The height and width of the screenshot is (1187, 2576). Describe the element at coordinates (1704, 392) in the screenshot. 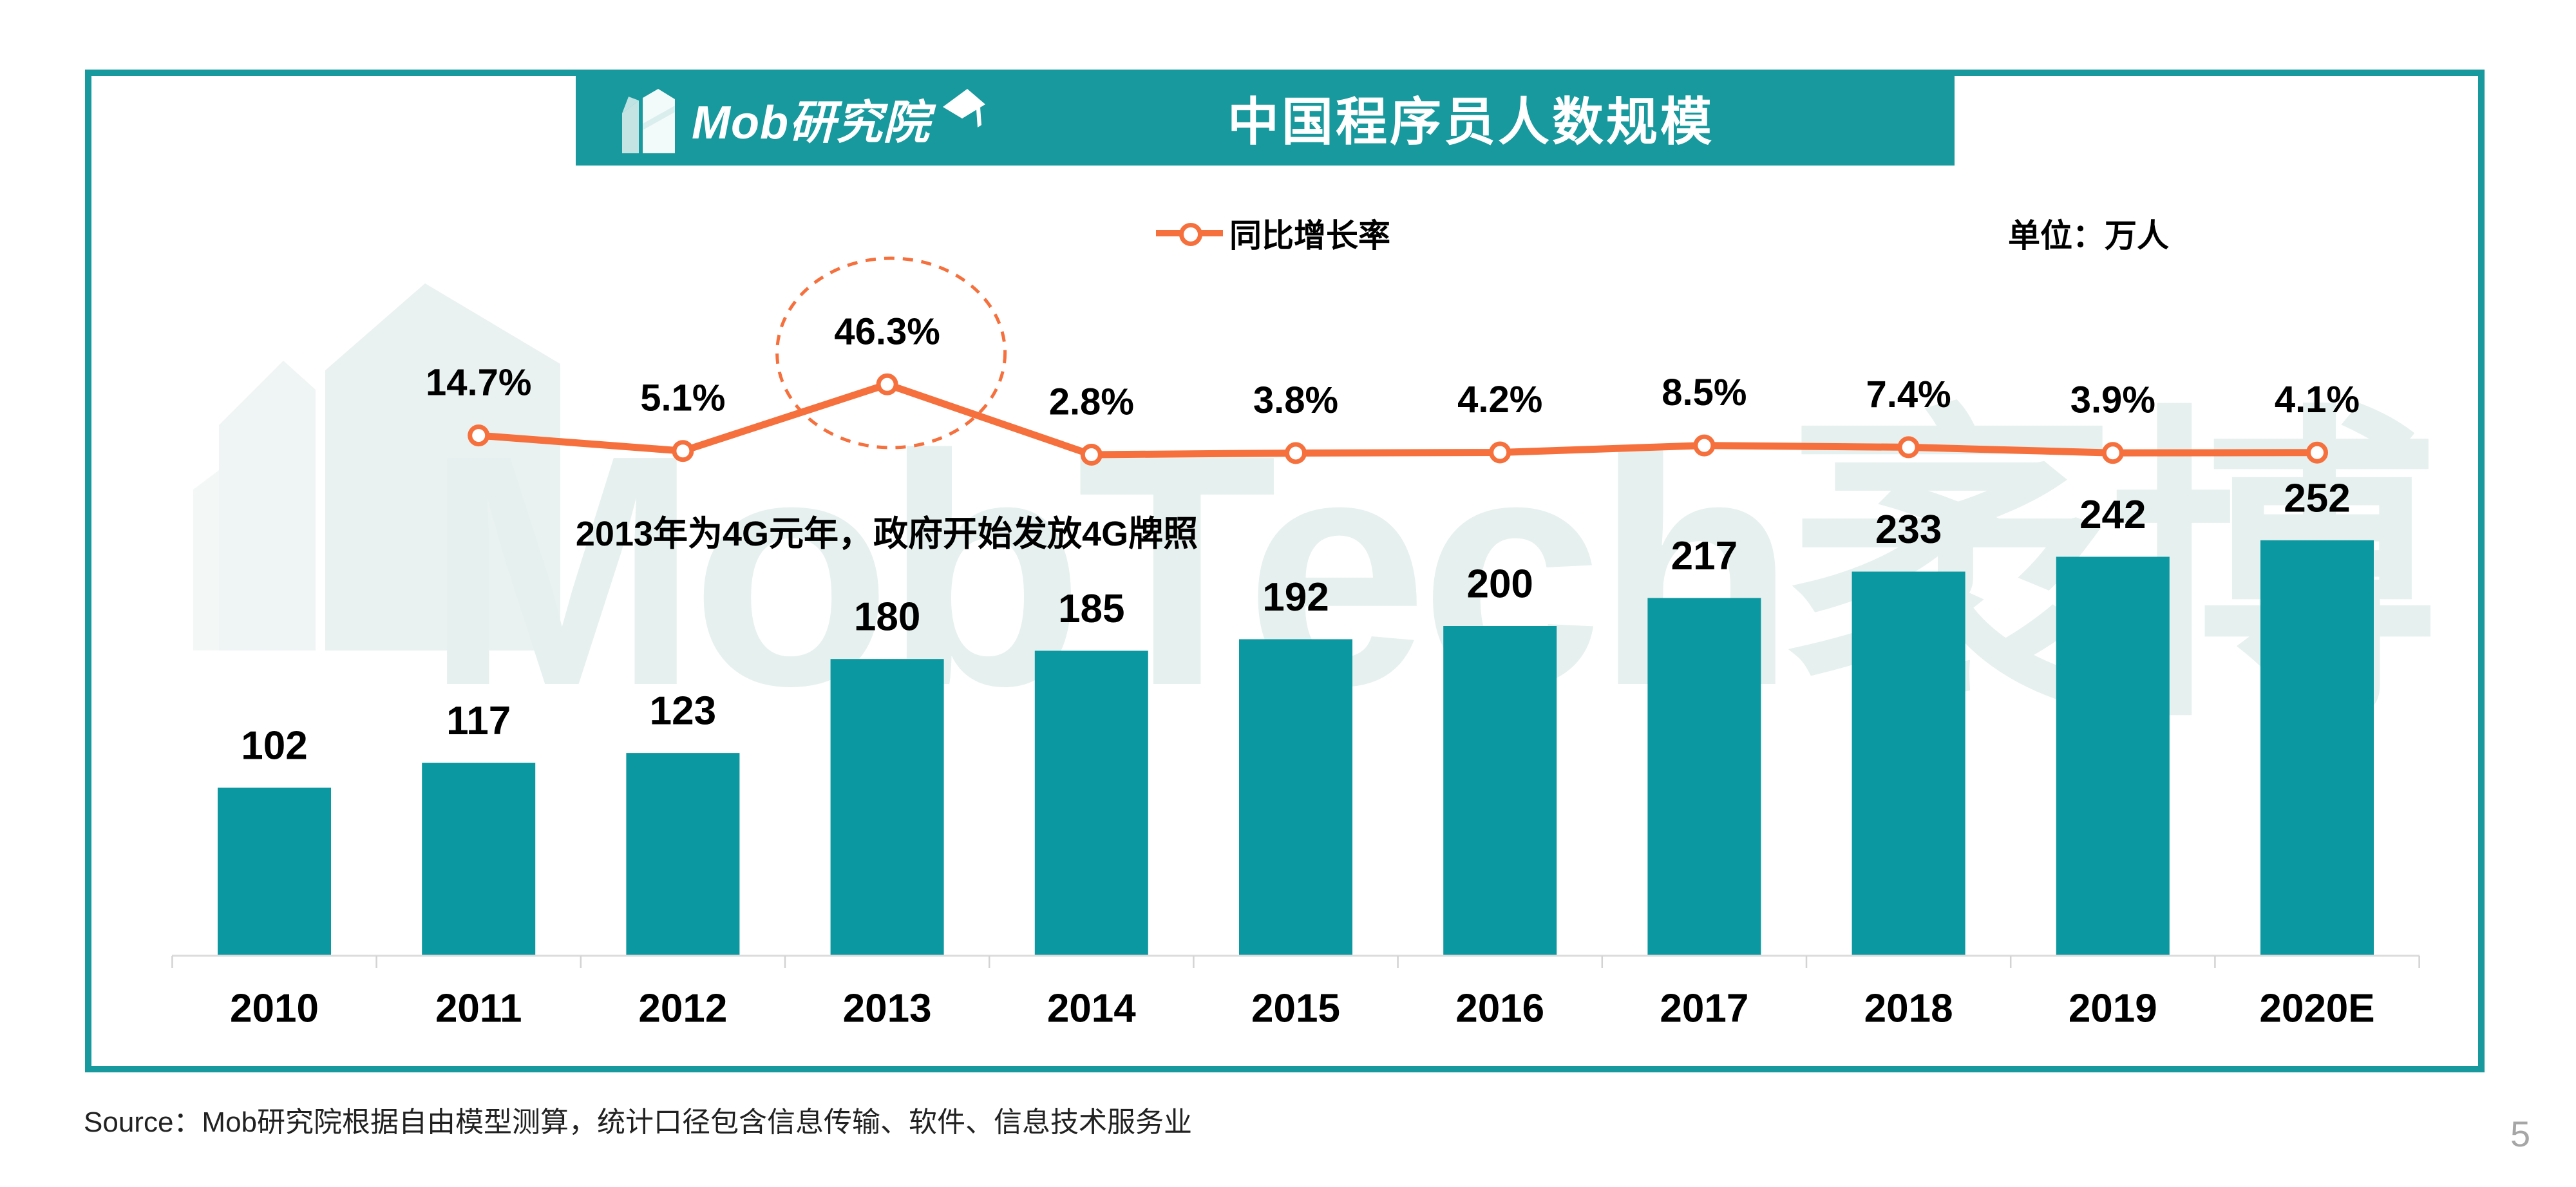

I see `growth-label-2017: 8.5%` at that location.